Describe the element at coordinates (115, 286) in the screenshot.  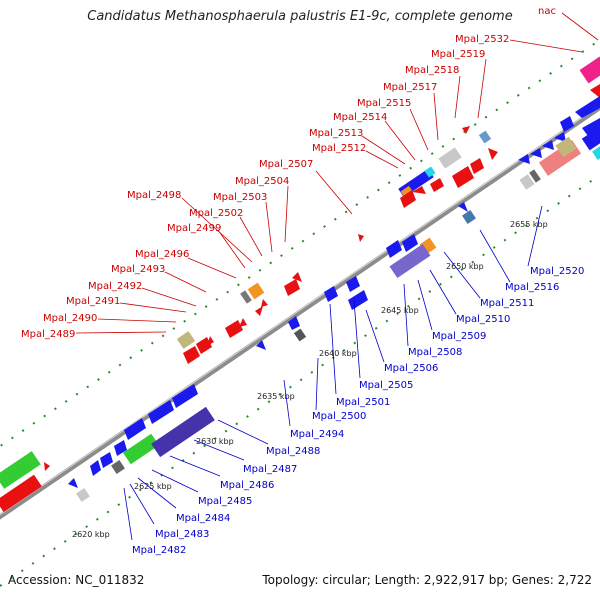
I see `gene-label-mpal-2492: Mpal_2492` at that location.